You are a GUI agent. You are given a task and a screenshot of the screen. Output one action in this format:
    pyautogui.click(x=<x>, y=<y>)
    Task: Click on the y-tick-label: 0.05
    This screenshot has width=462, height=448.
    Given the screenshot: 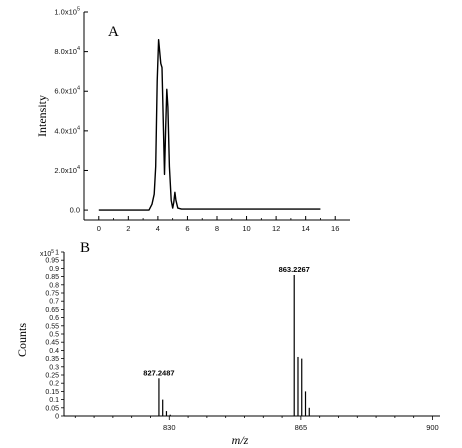 What is the action you would take?
    pyautogui.click(x=52, y=408)
    